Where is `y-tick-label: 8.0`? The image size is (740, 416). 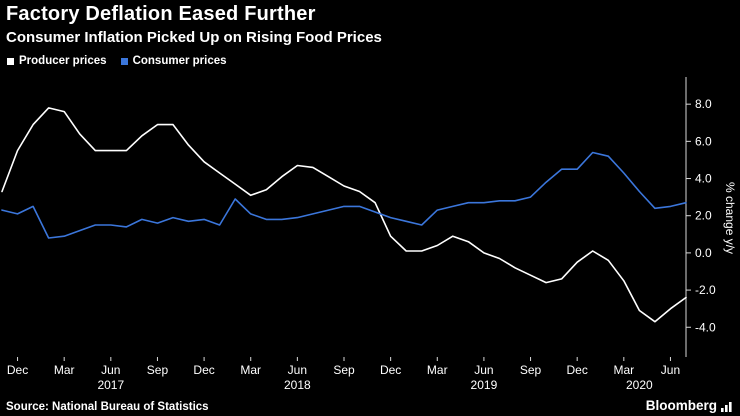
y-tick-label: 8.0 is located at coordinates (703, 104).